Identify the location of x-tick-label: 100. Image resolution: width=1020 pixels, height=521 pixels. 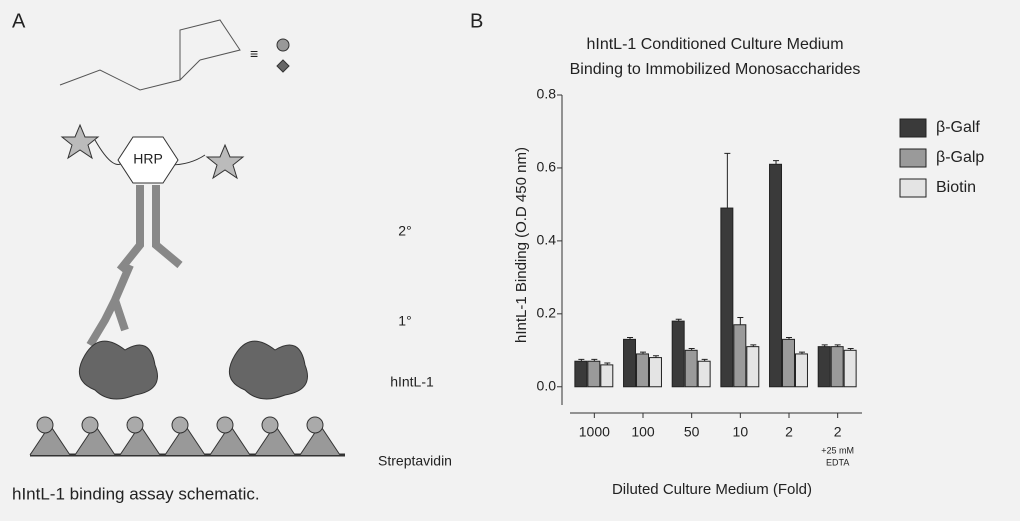
(643, 432).